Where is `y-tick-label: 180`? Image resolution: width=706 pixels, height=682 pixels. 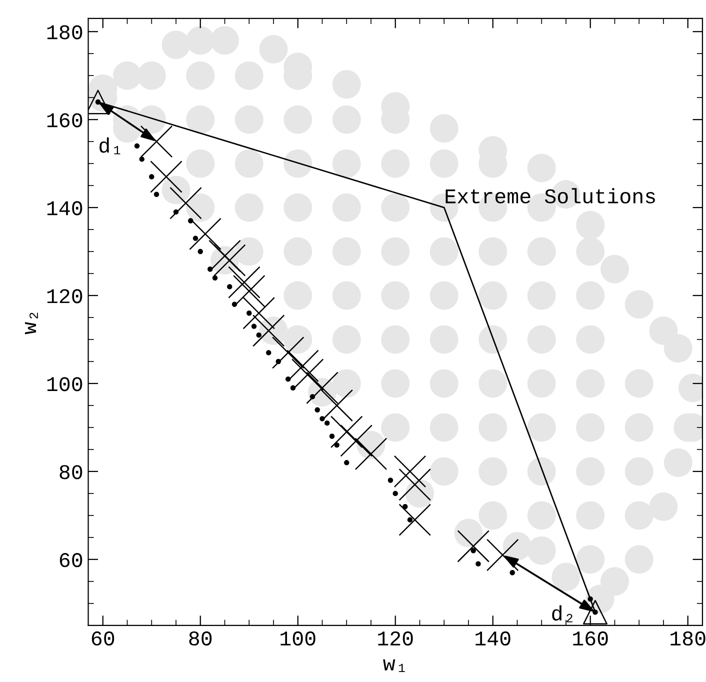
y-tick-label: 180 is located at coordinates (64, 32).